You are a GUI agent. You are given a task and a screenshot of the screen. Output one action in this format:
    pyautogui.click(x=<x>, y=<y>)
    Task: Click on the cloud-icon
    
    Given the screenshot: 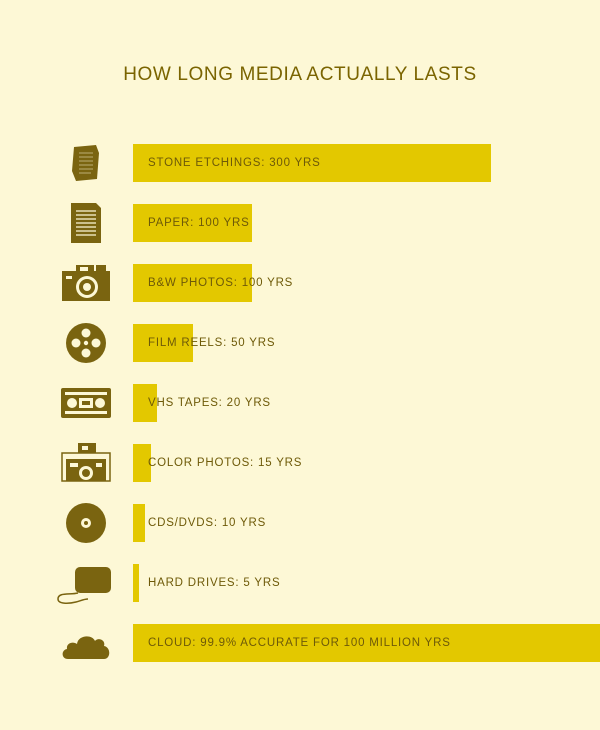 What is the action you would take?
    pyautogui.click(x=86, y=643)
    